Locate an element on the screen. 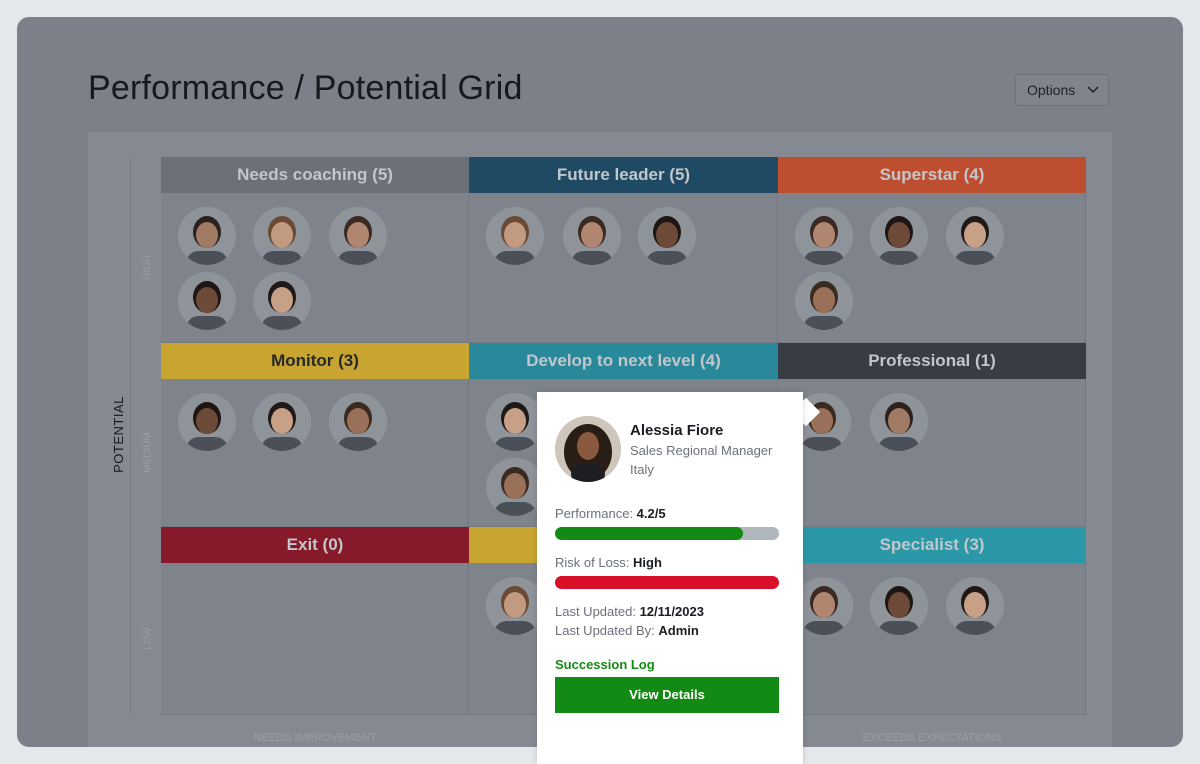  performance-max: 5 is located at coordinates (662, 513).